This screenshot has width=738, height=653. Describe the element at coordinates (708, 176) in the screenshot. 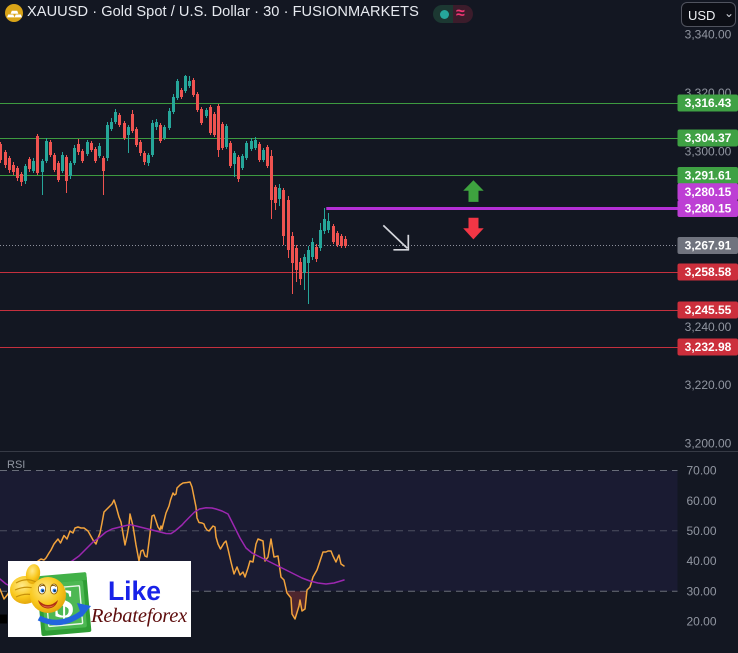

I see `svg-text: 3,291.61` at that location.